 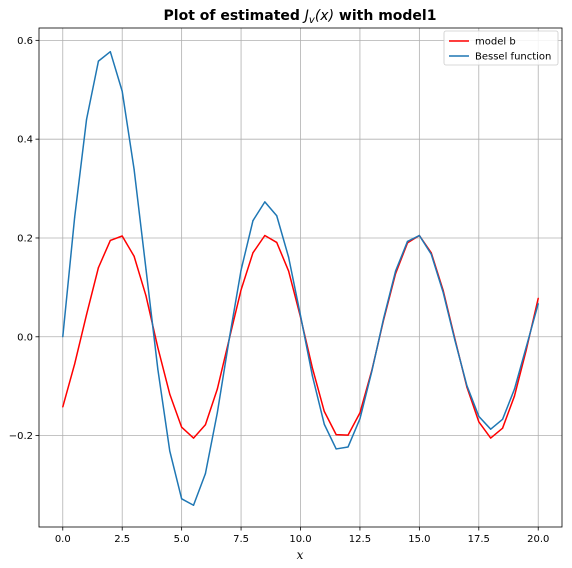 I want to click on title-symbol: J, so click(x=305, y=16).